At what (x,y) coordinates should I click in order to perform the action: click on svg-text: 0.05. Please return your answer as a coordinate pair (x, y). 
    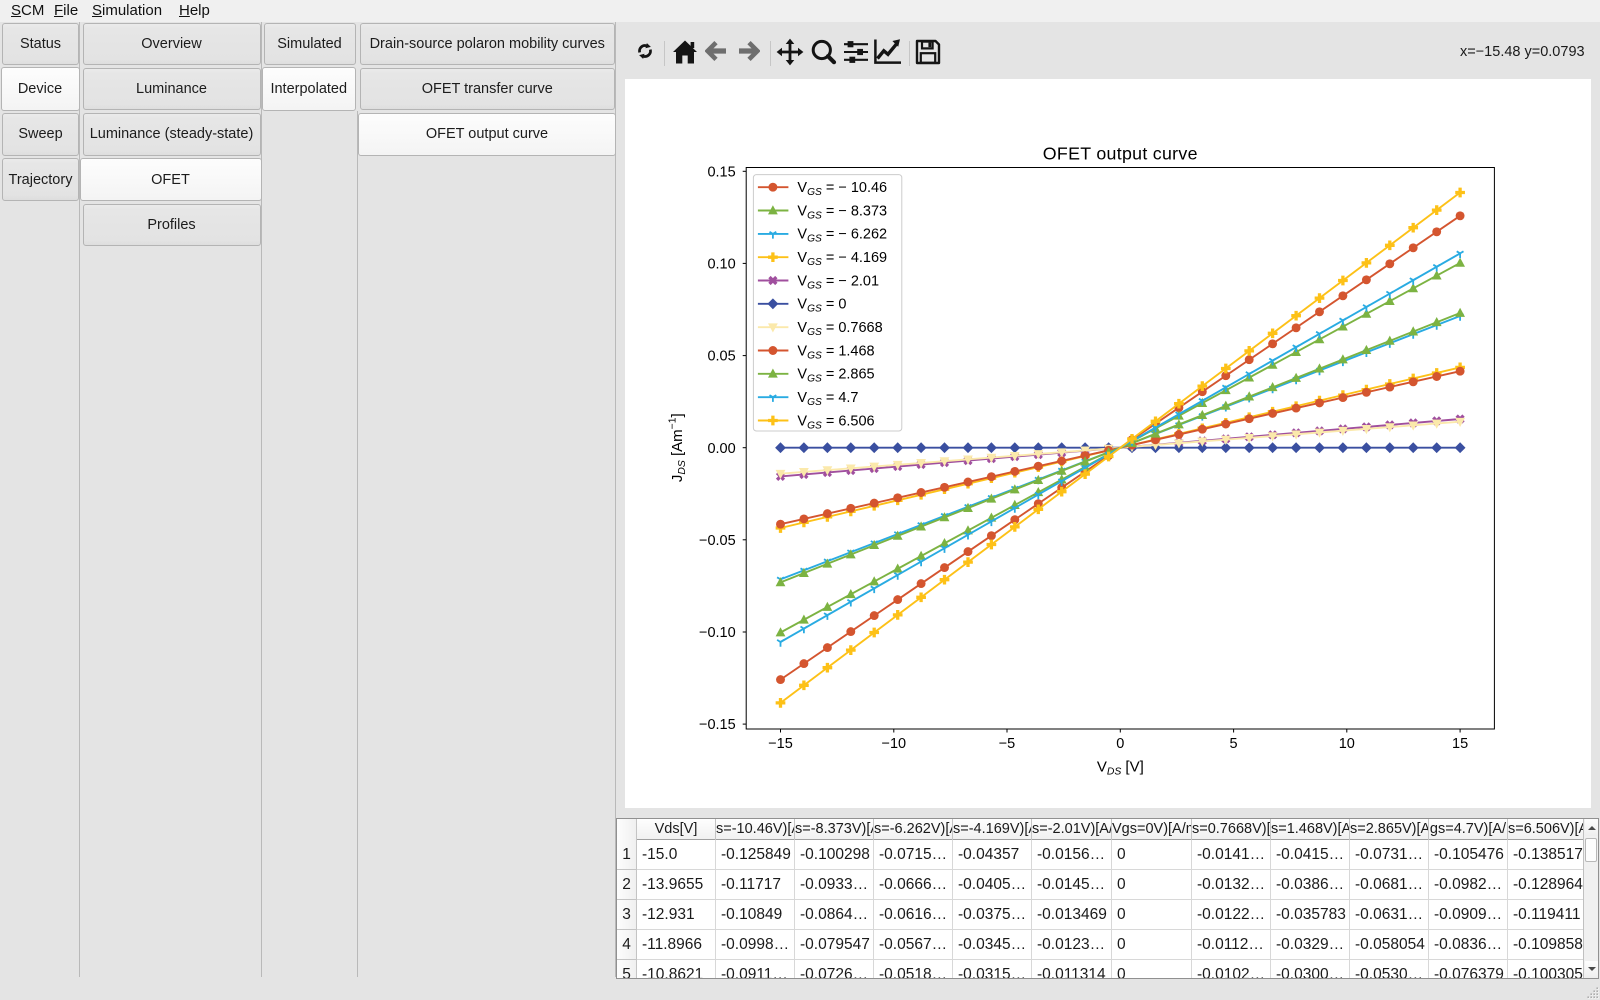
    Looking at the image, I should click on (721, 357).